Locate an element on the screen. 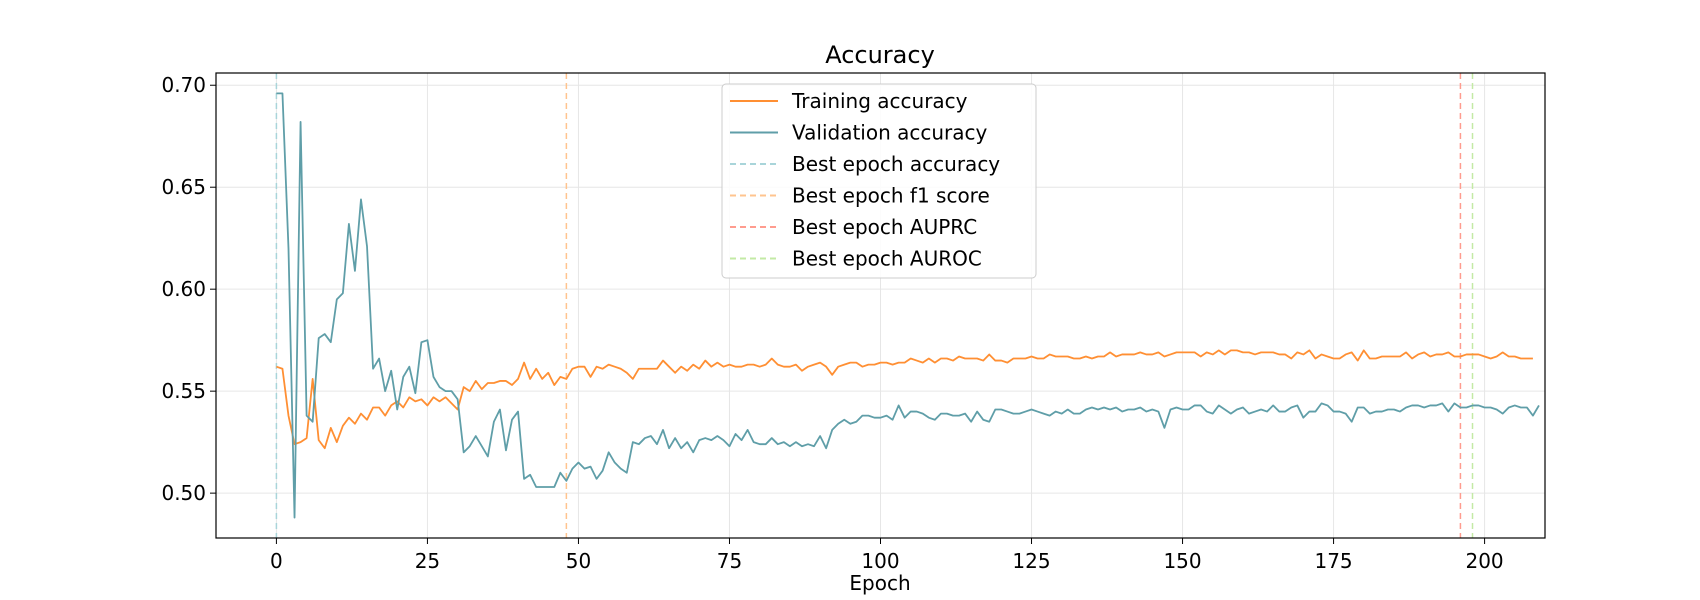 This screenshot has width=1700, height=600. x-axis-label: Epoch is located at coordinates (879, 583).